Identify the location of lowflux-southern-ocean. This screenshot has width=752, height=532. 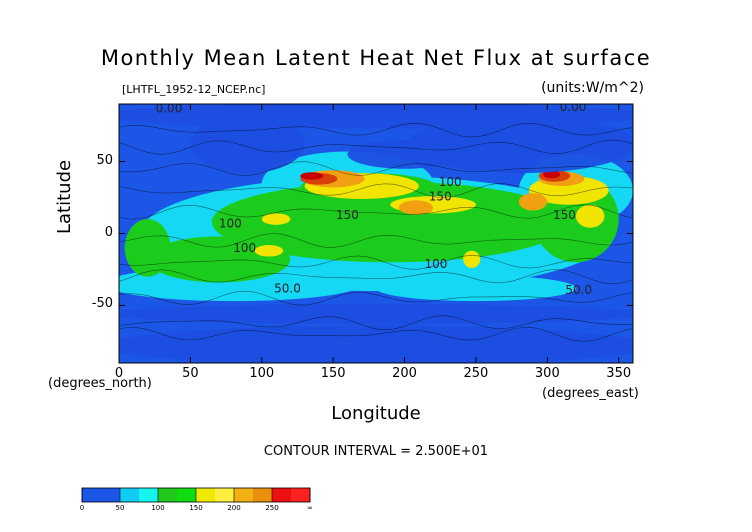
(376, 314).